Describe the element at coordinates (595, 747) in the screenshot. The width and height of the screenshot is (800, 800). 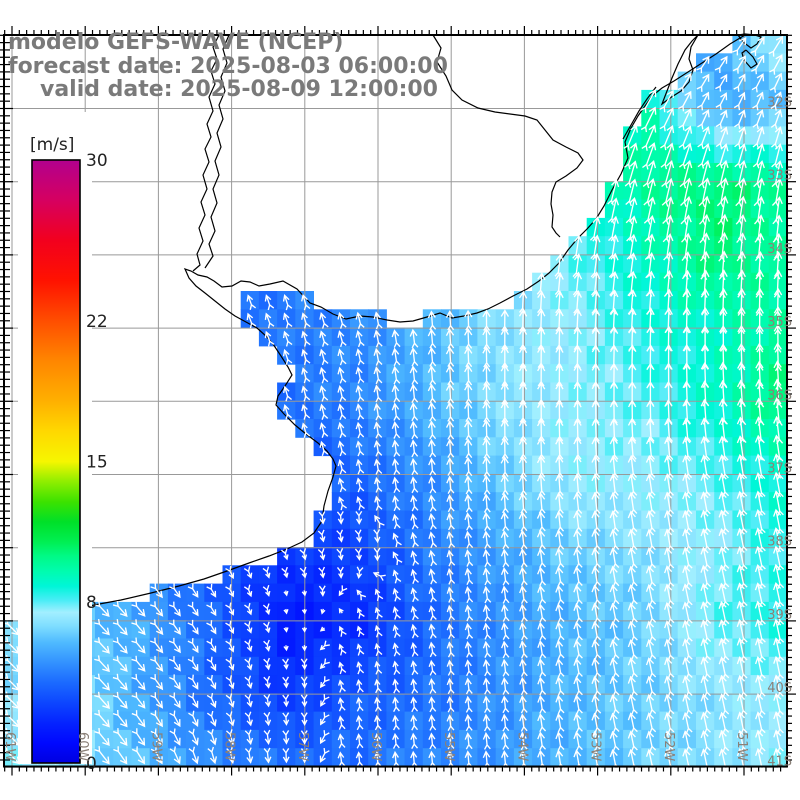
I see `lon-label: 53W` at that location.